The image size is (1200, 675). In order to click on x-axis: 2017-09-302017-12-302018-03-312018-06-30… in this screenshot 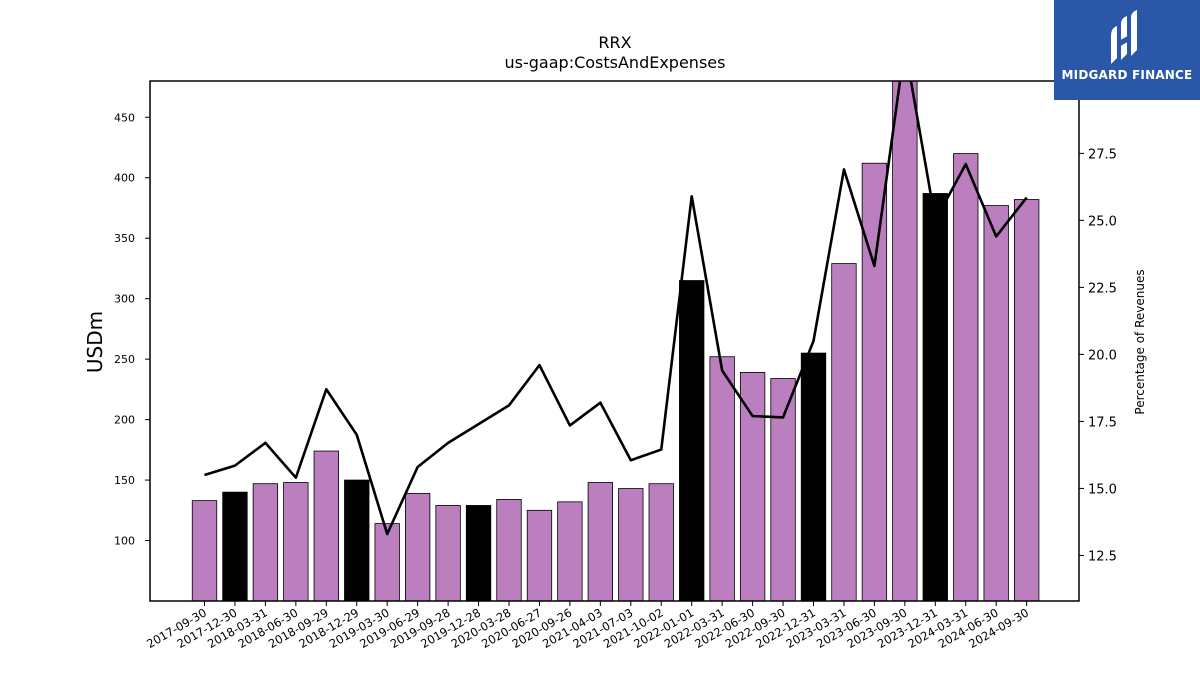, I will do `click(587, 626)`.